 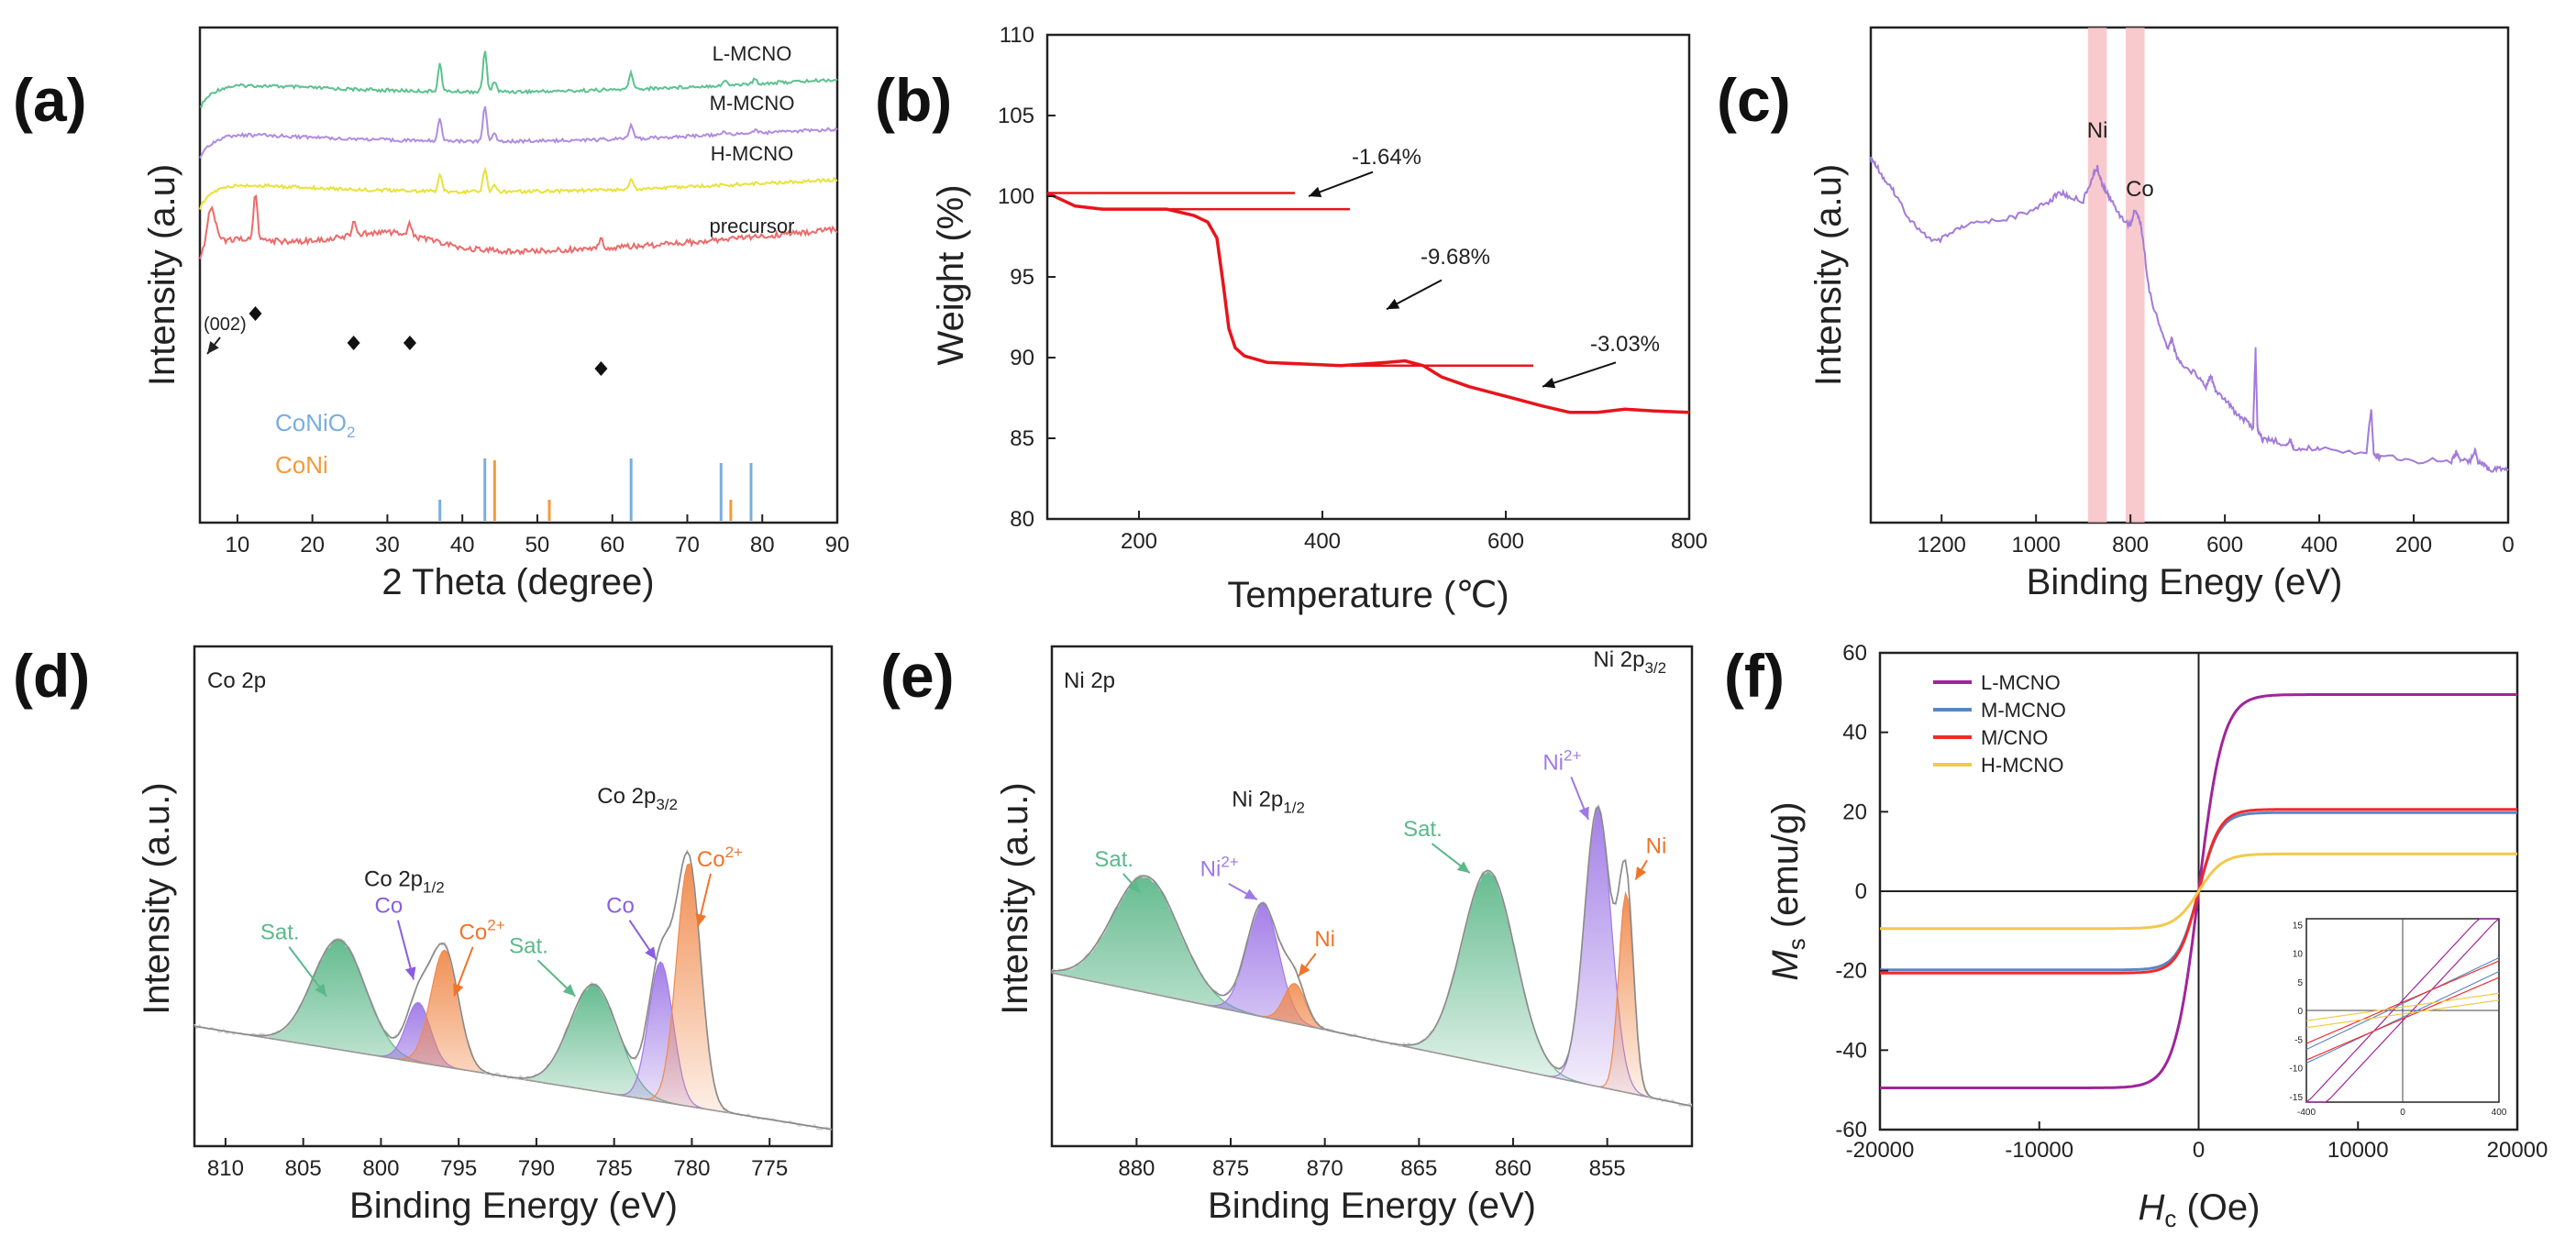 I want to click on panel-e-label: (e), so click(x=917, y=676).